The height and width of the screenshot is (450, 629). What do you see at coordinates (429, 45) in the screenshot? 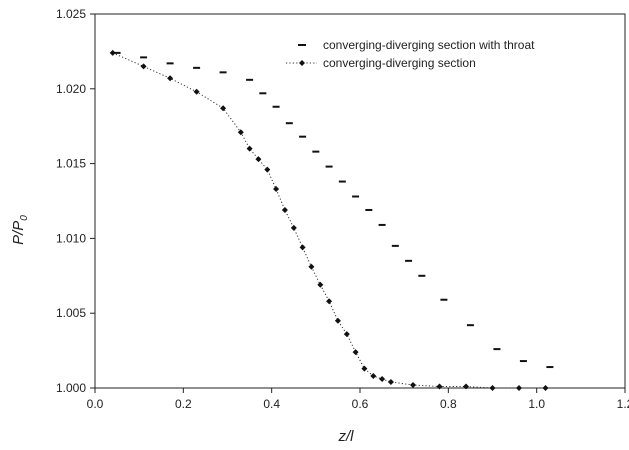
I see `legend-label-series-1: converging-diverging section with throat` at bounding box center [429, 45].